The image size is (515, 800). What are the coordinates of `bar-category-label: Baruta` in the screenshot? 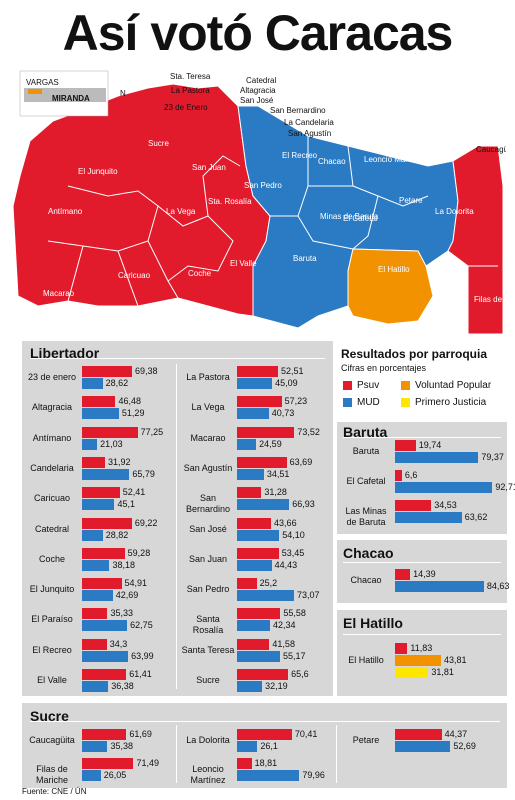 It's located at (366, 451).